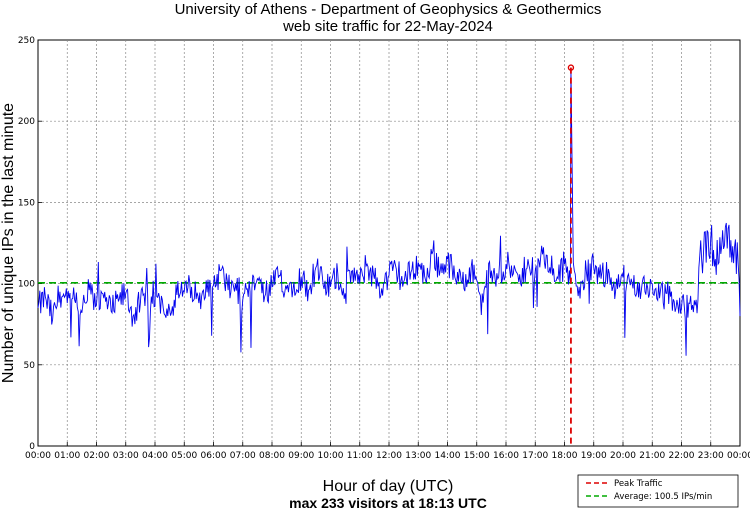 The height and width of the screenshot is (511, 750). Describe the element at coordinates (26, 41) in the screenshot. I see `y-tick-label: 250` at that location.